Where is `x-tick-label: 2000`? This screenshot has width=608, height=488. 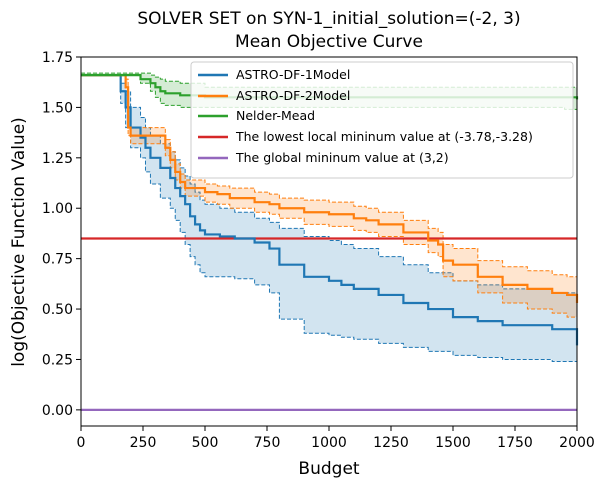 x-tick-label: 2000 is located at coordinates (577, 443).